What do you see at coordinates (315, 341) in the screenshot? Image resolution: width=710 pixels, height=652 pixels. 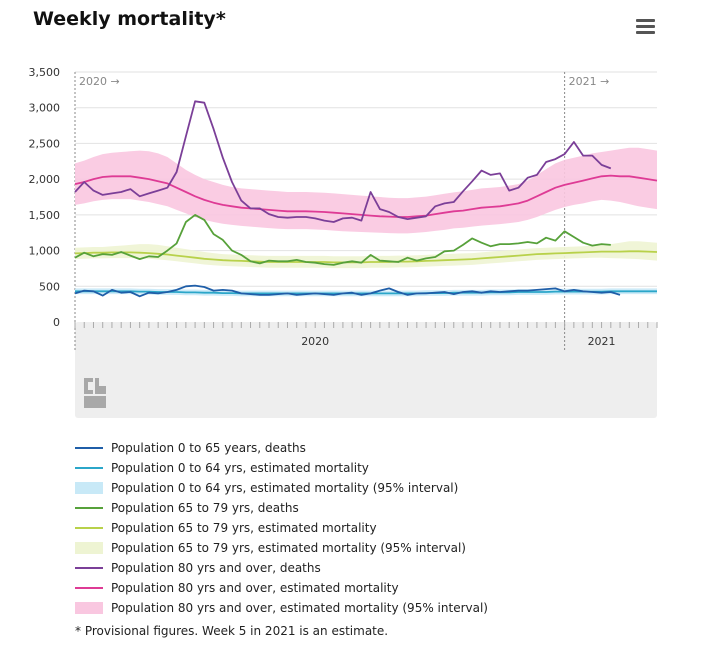 I see `x-axis-label: 2020` at bounding box center [315, 341].